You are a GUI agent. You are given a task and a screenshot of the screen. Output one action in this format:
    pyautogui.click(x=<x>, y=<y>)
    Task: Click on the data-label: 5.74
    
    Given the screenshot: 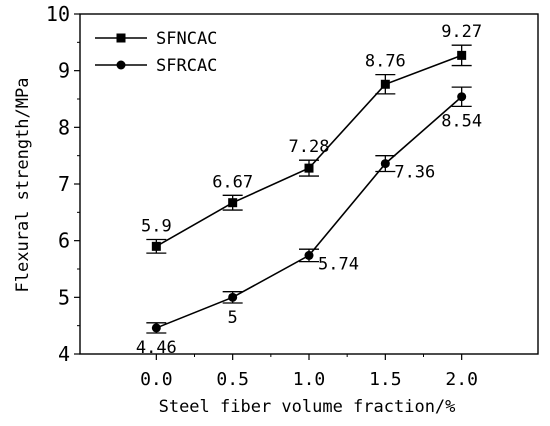 What is the action you would take?
    pyautogui.click(x=338, y=264)
    